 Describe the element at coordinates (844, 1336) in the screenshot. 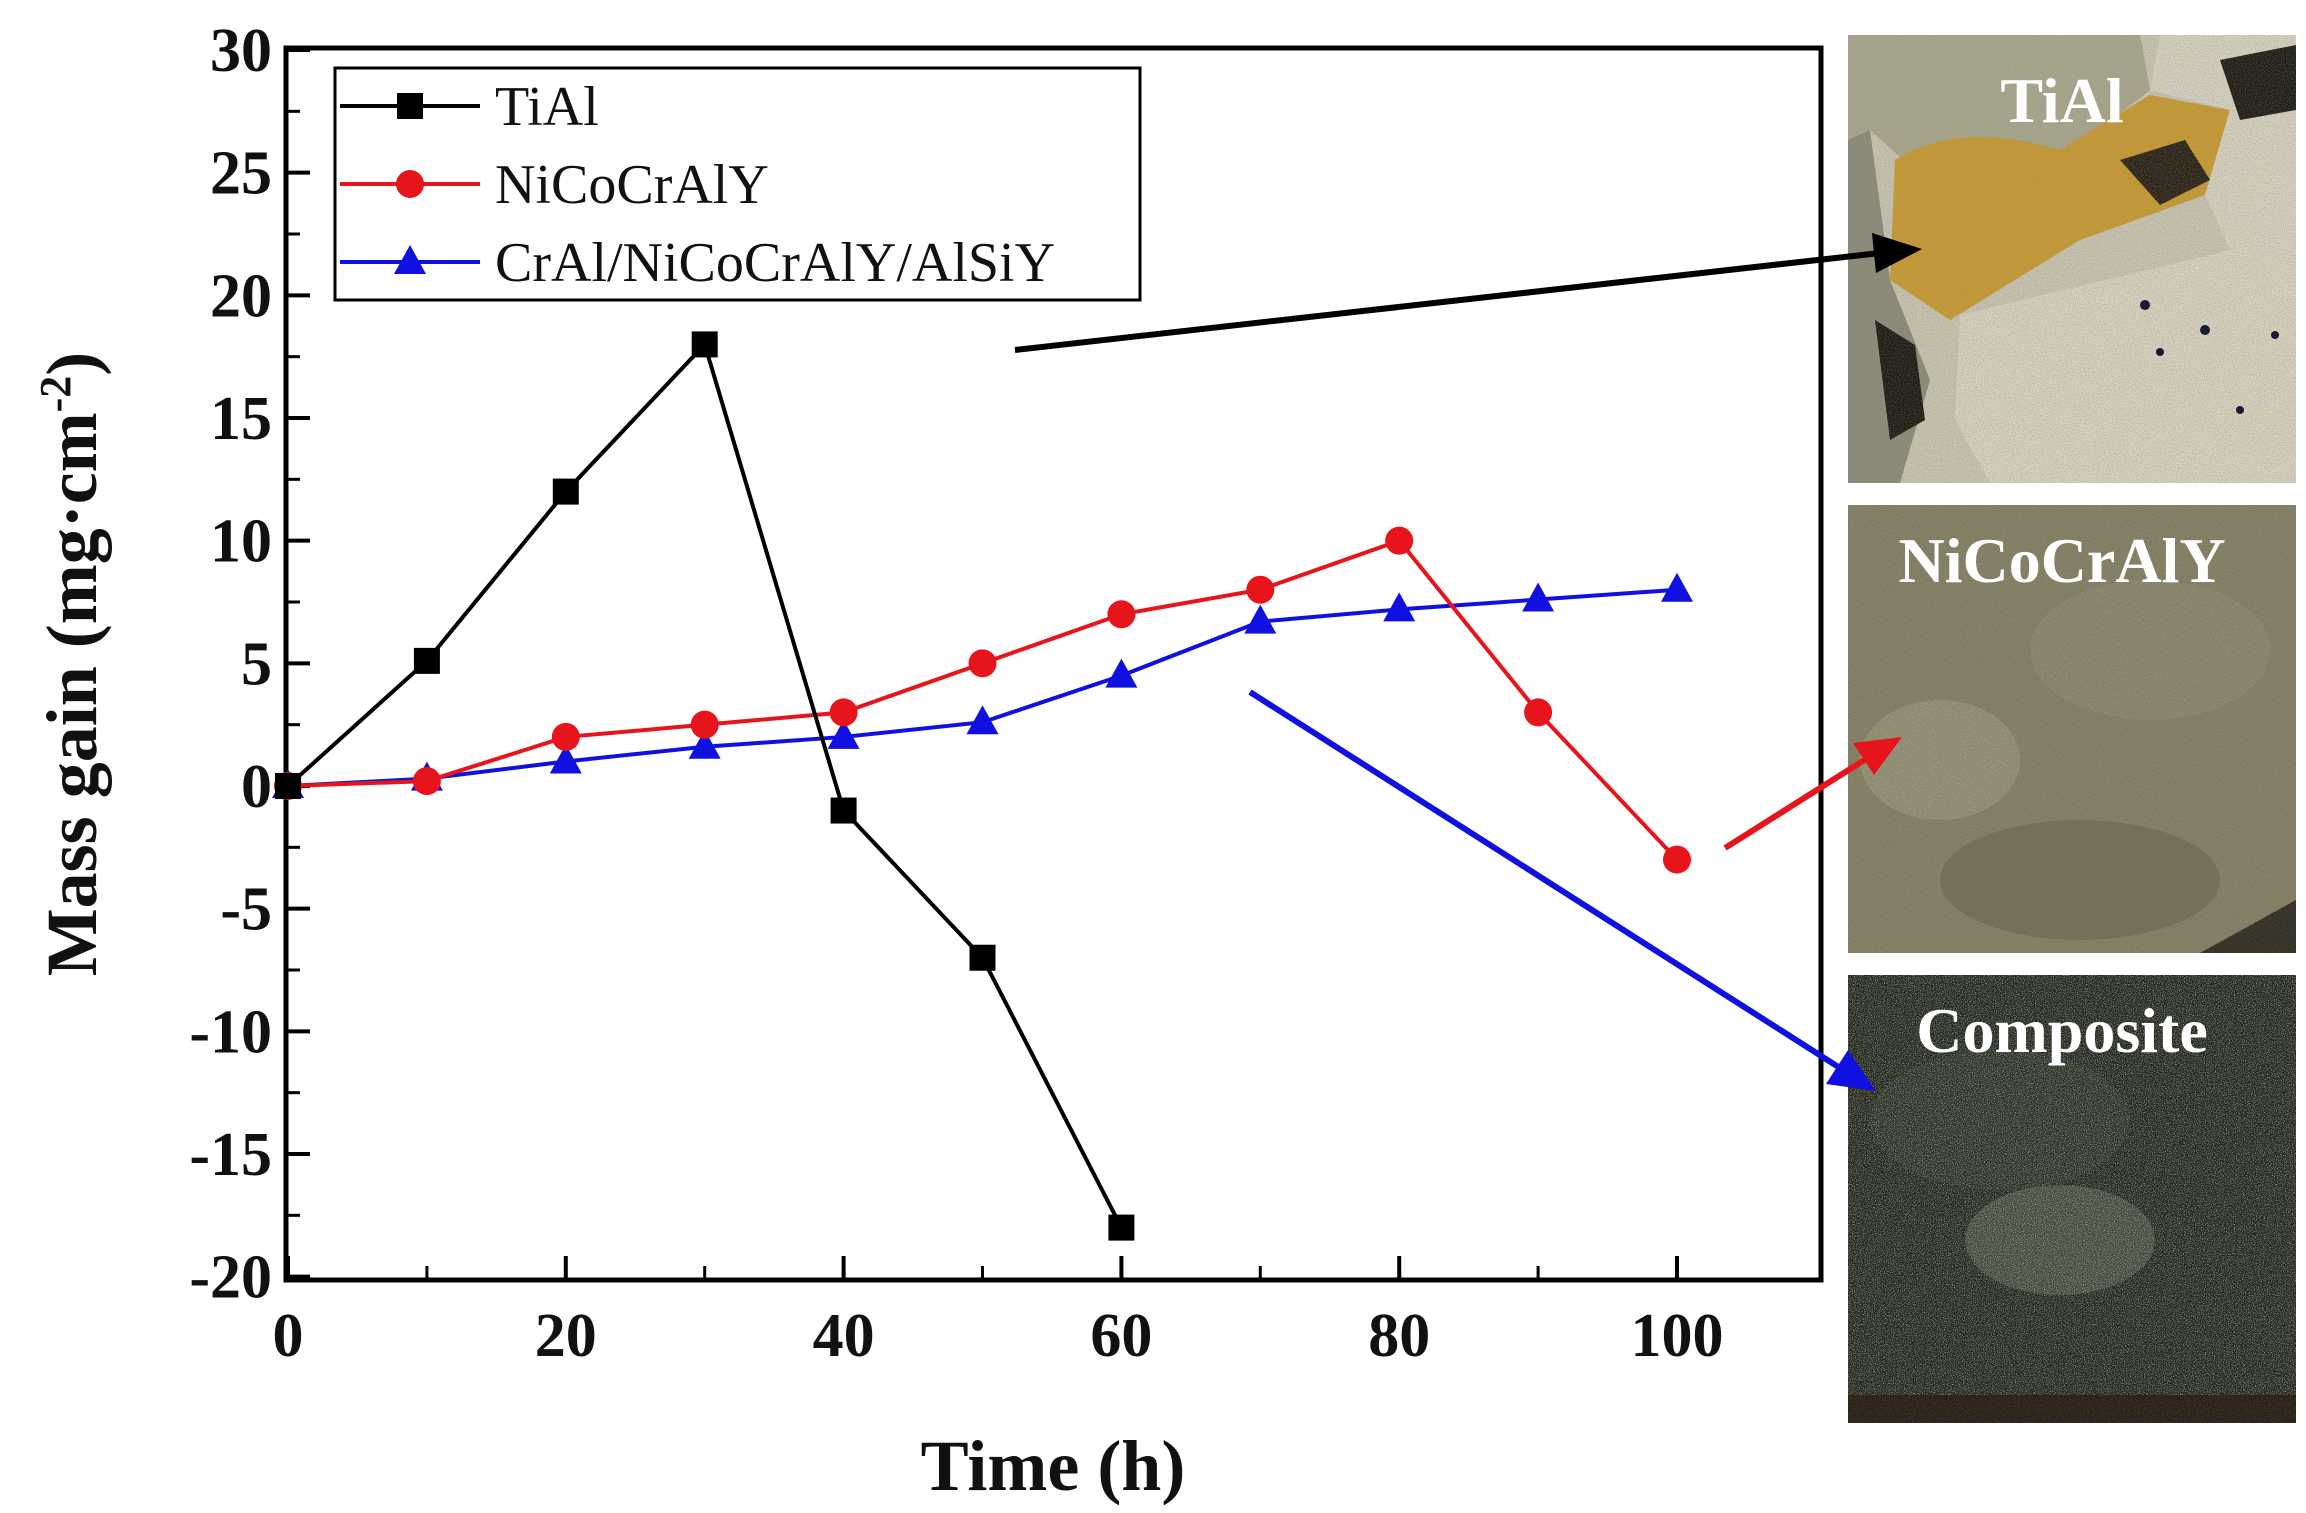

I see `x-tick-label: 40` at that location.